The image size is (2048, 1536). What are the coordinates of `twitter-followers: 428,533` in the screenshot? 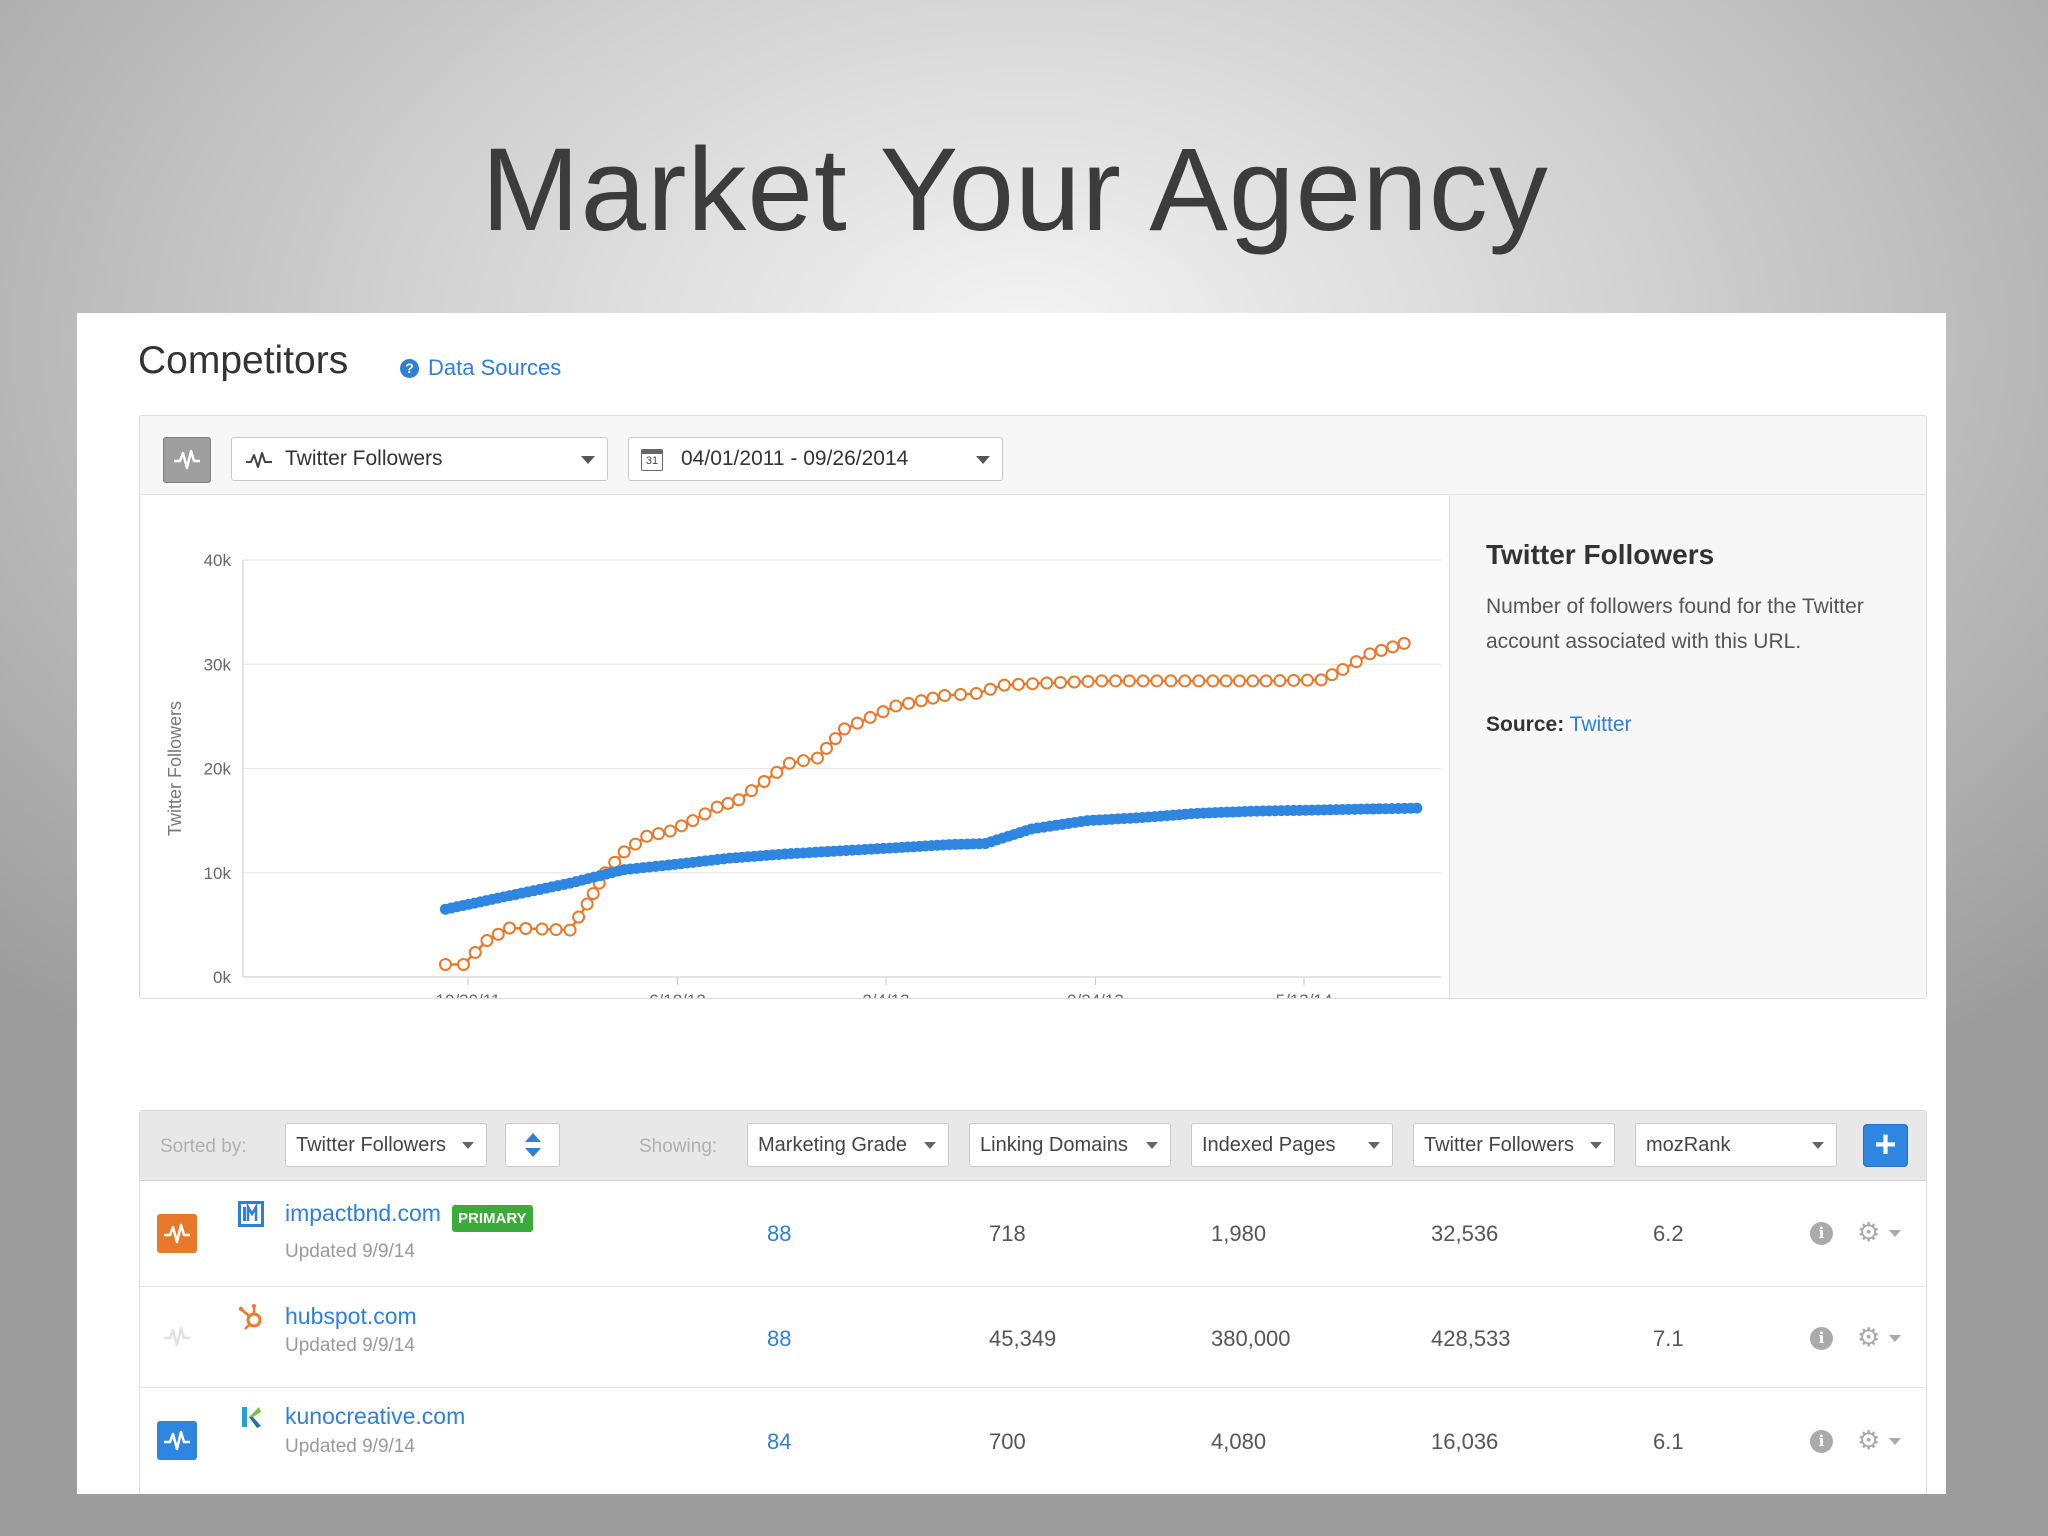 It's located at (1471, 1338).